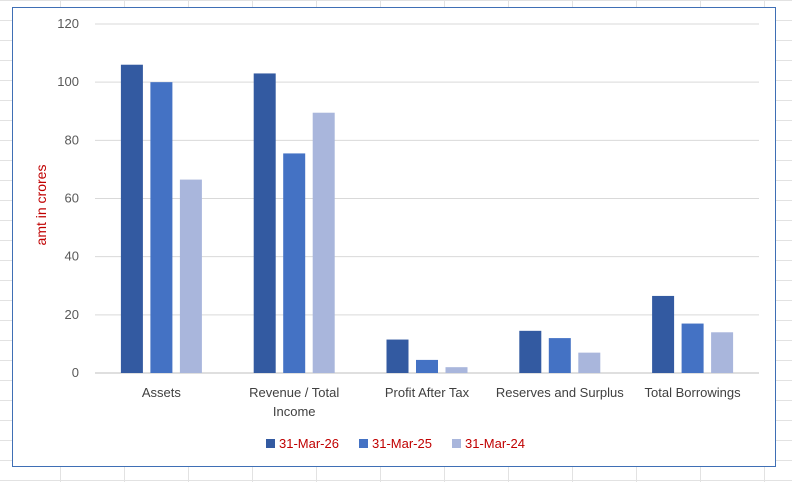 The image size is (792, 482). I want to click on x-tick-label: Profit After Tax, so click(427, 392).